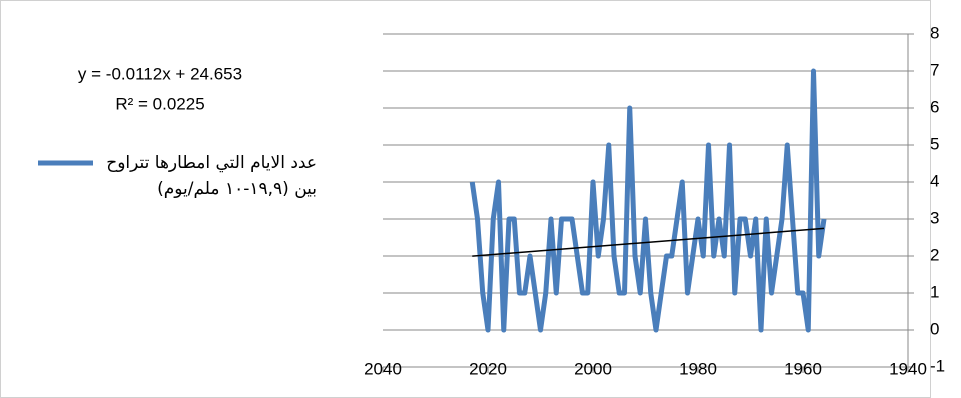  What do you see at coordinates (934, 106) in the screenshot?
I see `y-tick-label: 6` at bounding box center [934, 106].